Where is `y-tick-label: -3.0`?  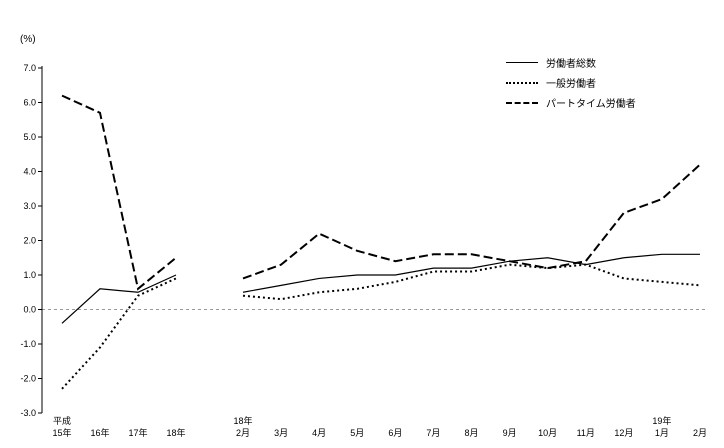 y-tick-label: -3.0 is located at coordinates (28, 413).